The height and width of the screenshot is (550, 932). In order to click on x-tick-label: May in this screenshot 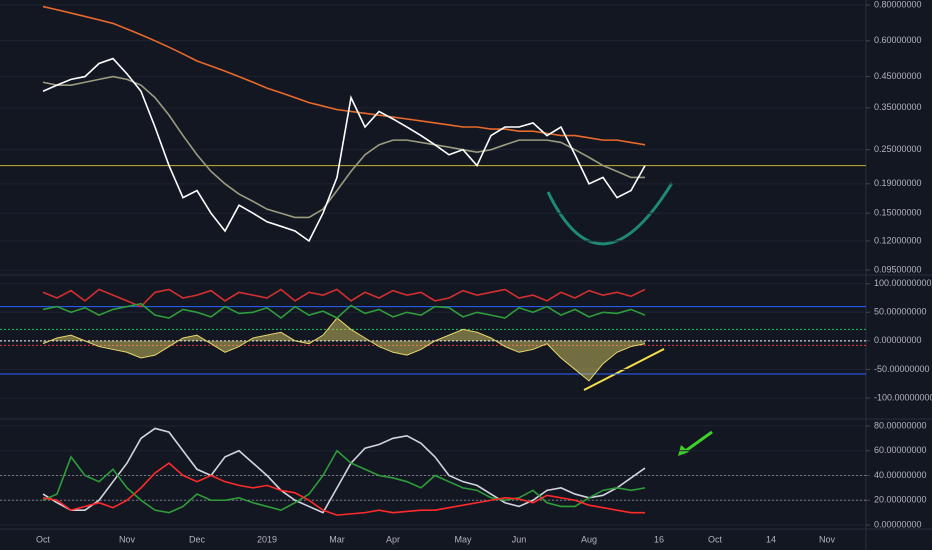, I will do `click(463, 539)`.